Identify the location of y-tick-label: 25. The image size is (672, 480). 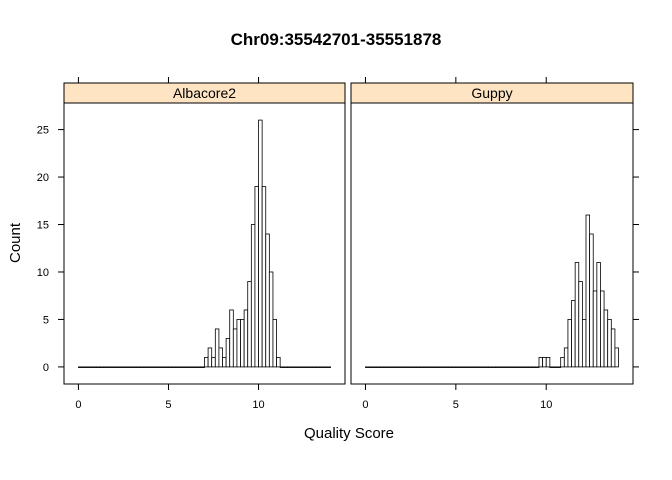
(43, 131).